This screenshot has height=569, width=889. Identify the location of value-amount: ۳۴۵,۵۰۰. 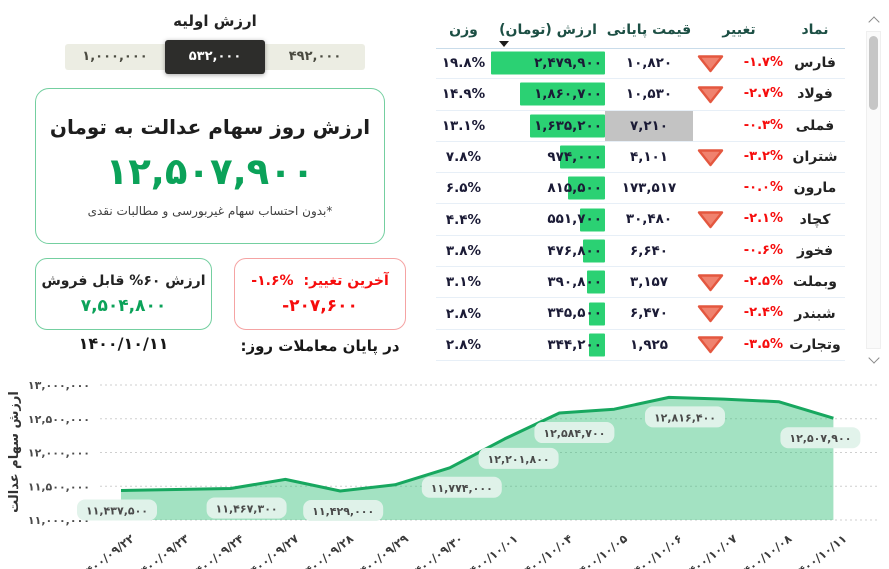
(574, 313).